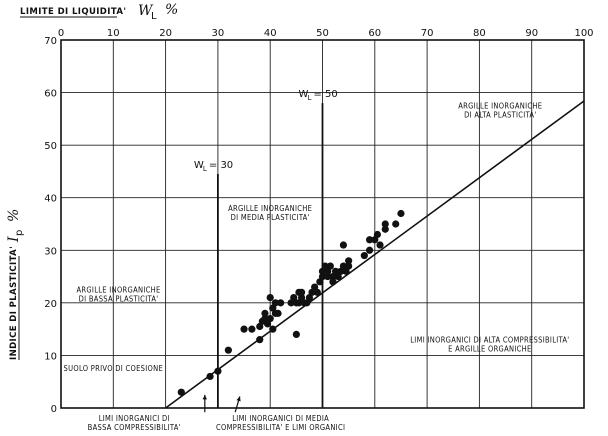 This screenshot has height=436, width=608. What do you see at coordinates (270, 217) in the screenshot?
I see `region-label: DI MEDIA PLASTICITA'` at bounding box center [270, 217].